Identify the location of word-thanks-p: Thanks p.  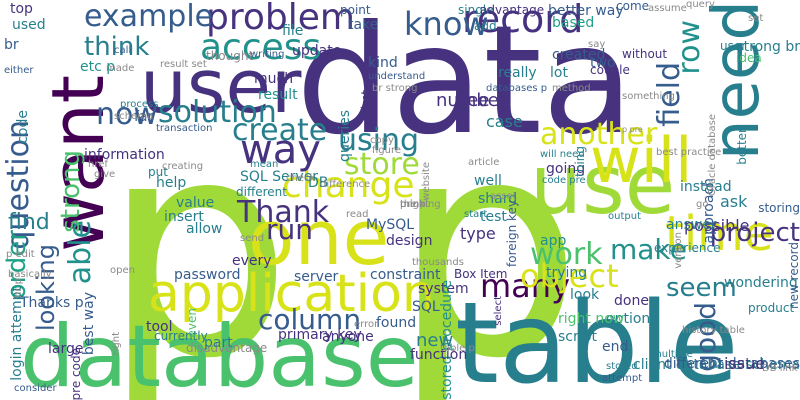
(52, 303).